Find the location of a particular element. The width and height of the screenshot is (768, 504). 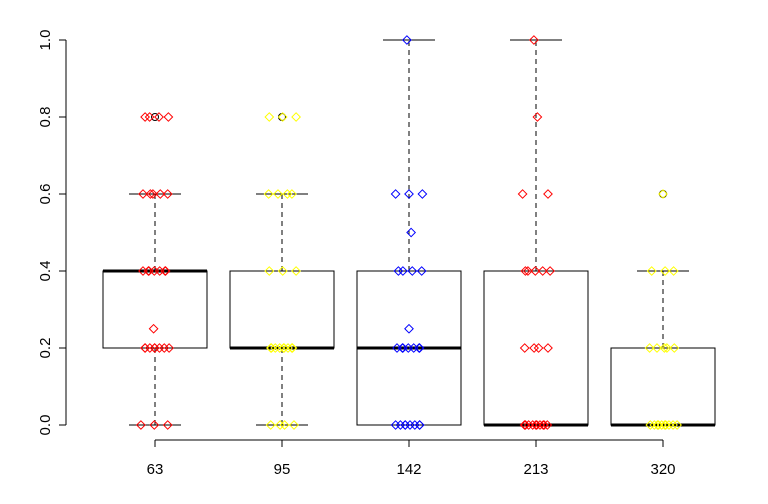

x-tick-label: 213 is located at coordinates (535, 469).